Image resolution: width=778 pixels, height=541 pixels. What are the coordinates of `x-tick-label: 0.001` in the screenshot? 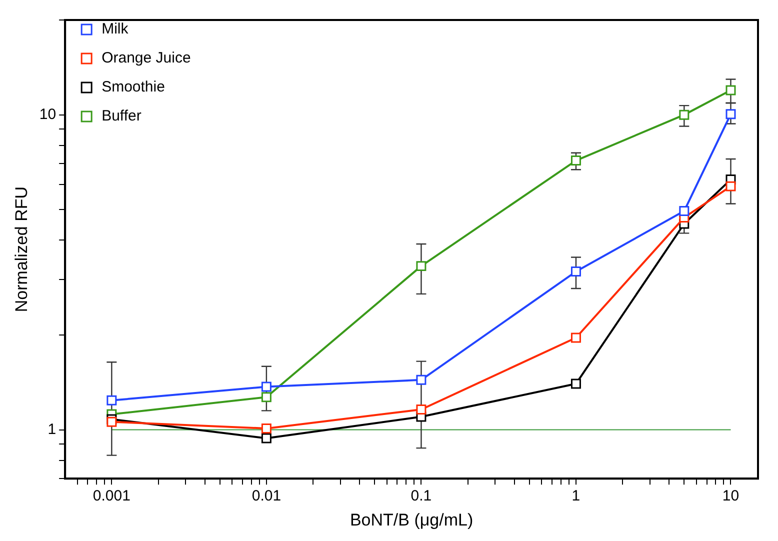 It's located at (111, 496).